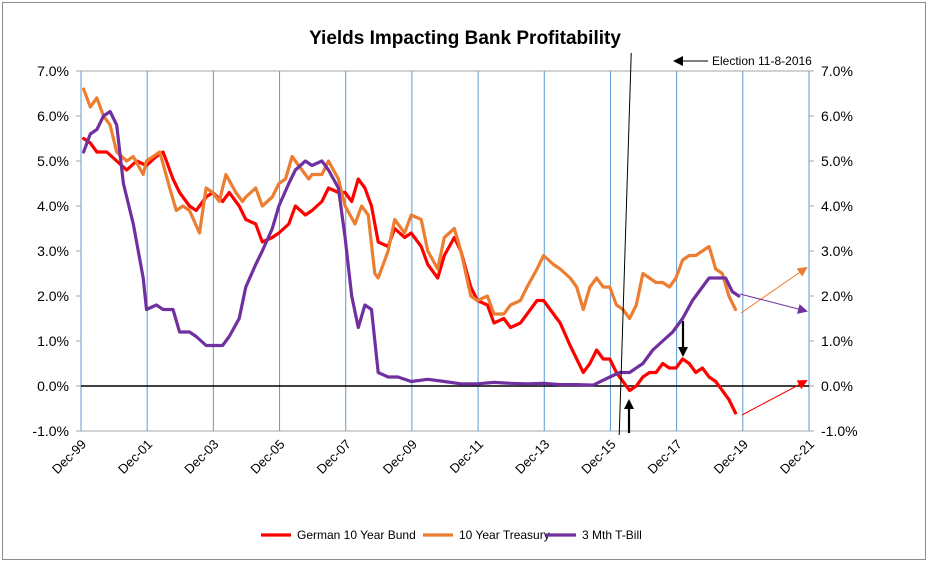 Image resolution: width=930 pixels, height=565 pixels. Describe the element at coordinates (598, 457) in the screenshot. I see `x-tick-label: Dec-15` at that location.